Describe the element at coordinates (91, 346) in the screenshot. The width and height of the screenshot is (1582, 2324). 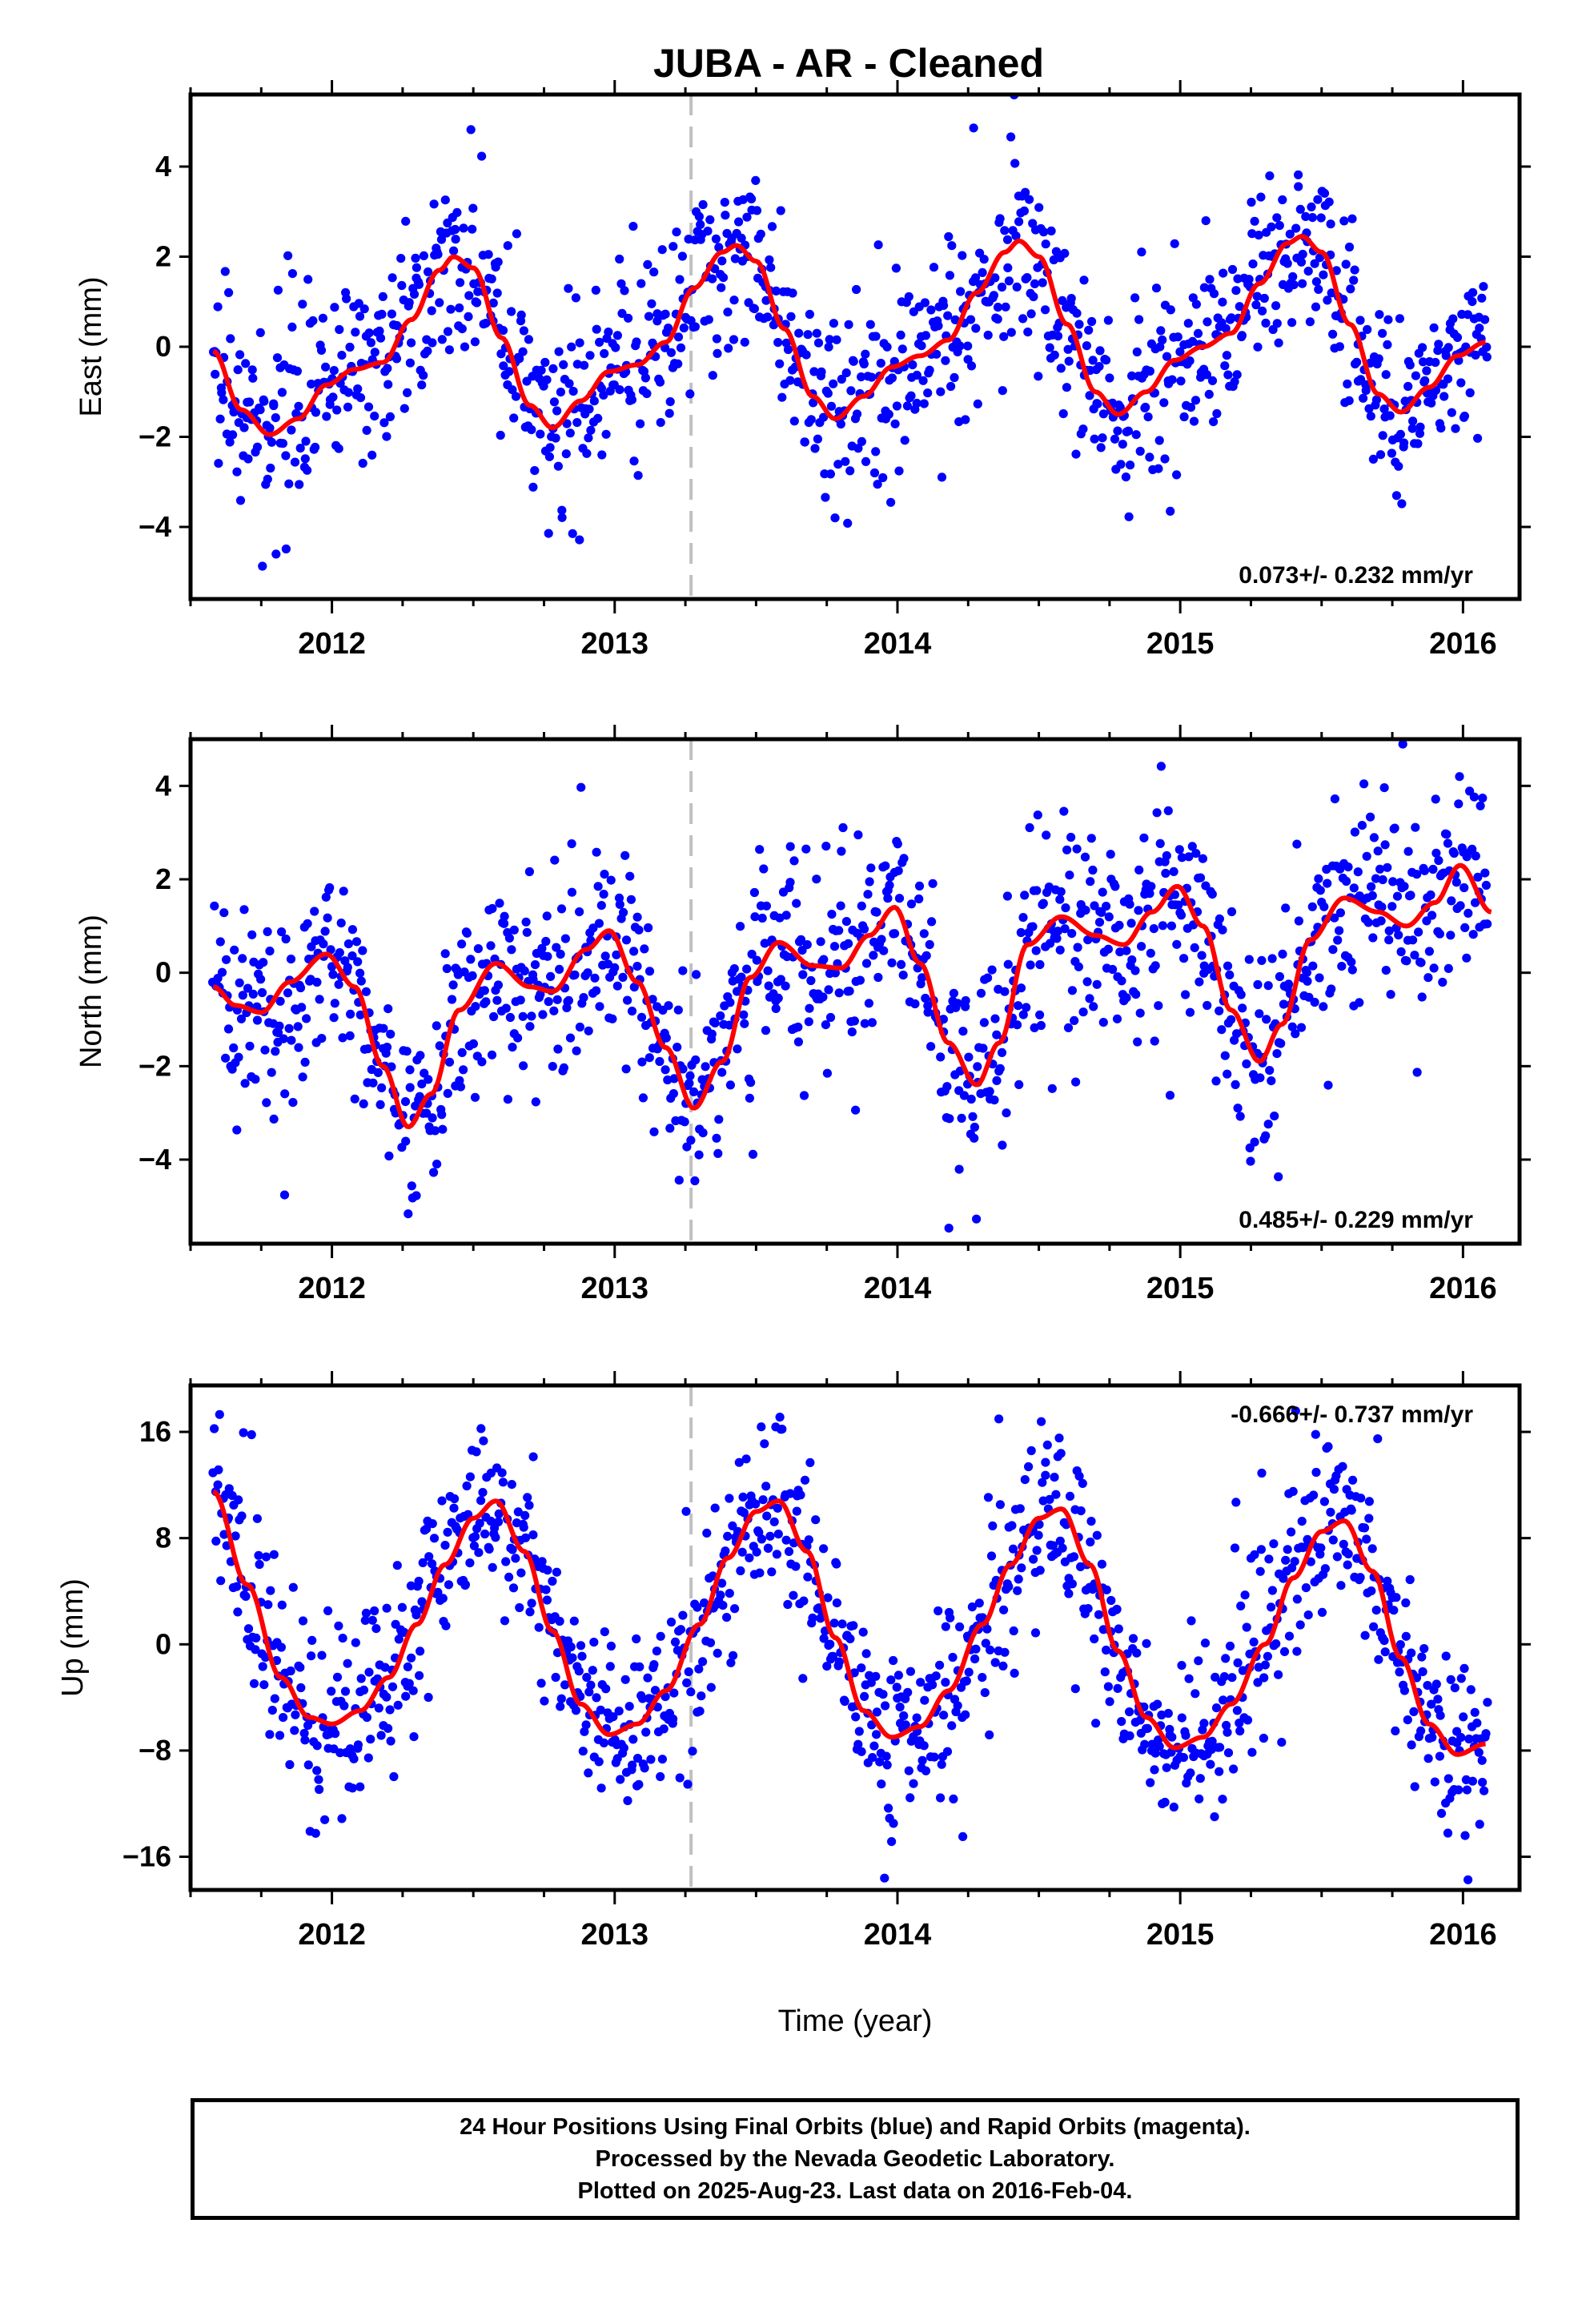
I see `y-axis-label: East (mm)` at that location.